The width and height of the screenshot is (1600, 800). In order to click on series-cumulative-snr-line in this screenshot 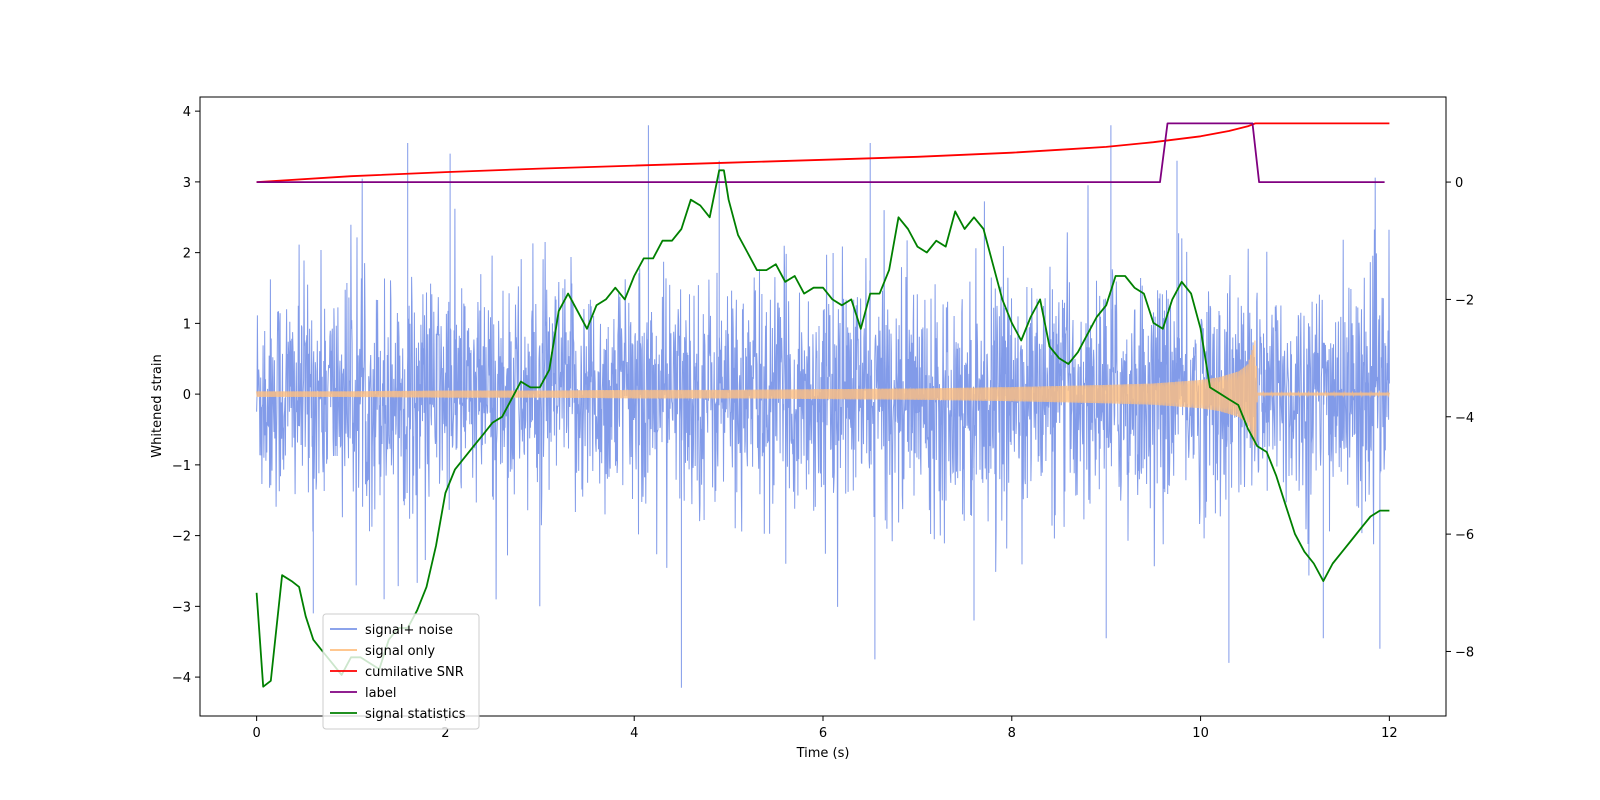, I will do `click(823, 152)`.